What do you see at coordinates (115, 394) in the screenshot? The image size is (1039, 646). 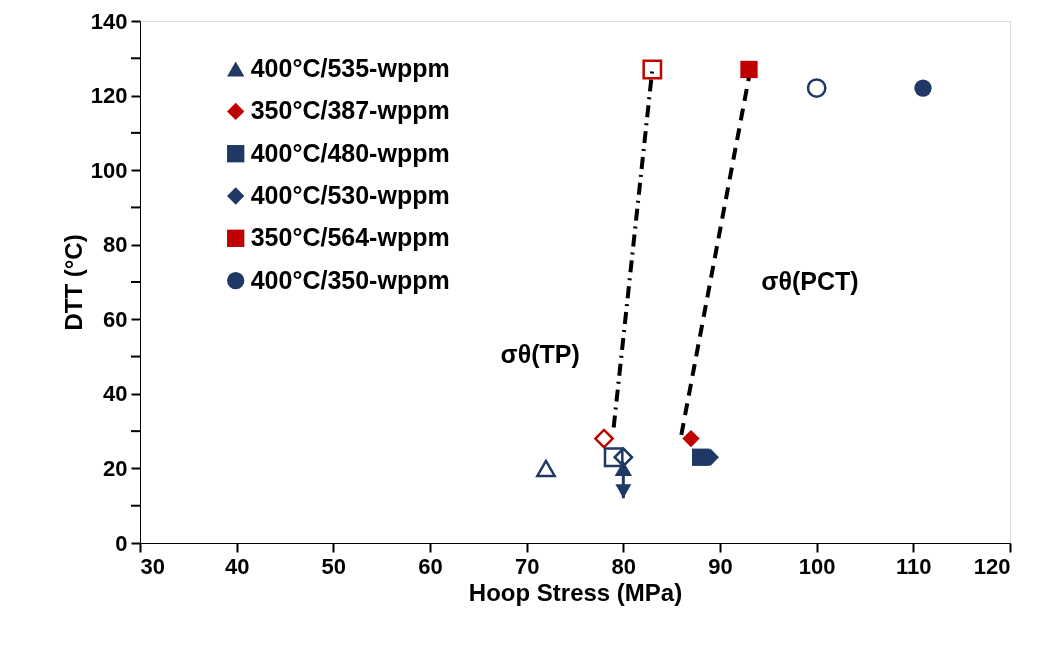 I see `y-tick-label: 40` at bounding box center [115, 394].